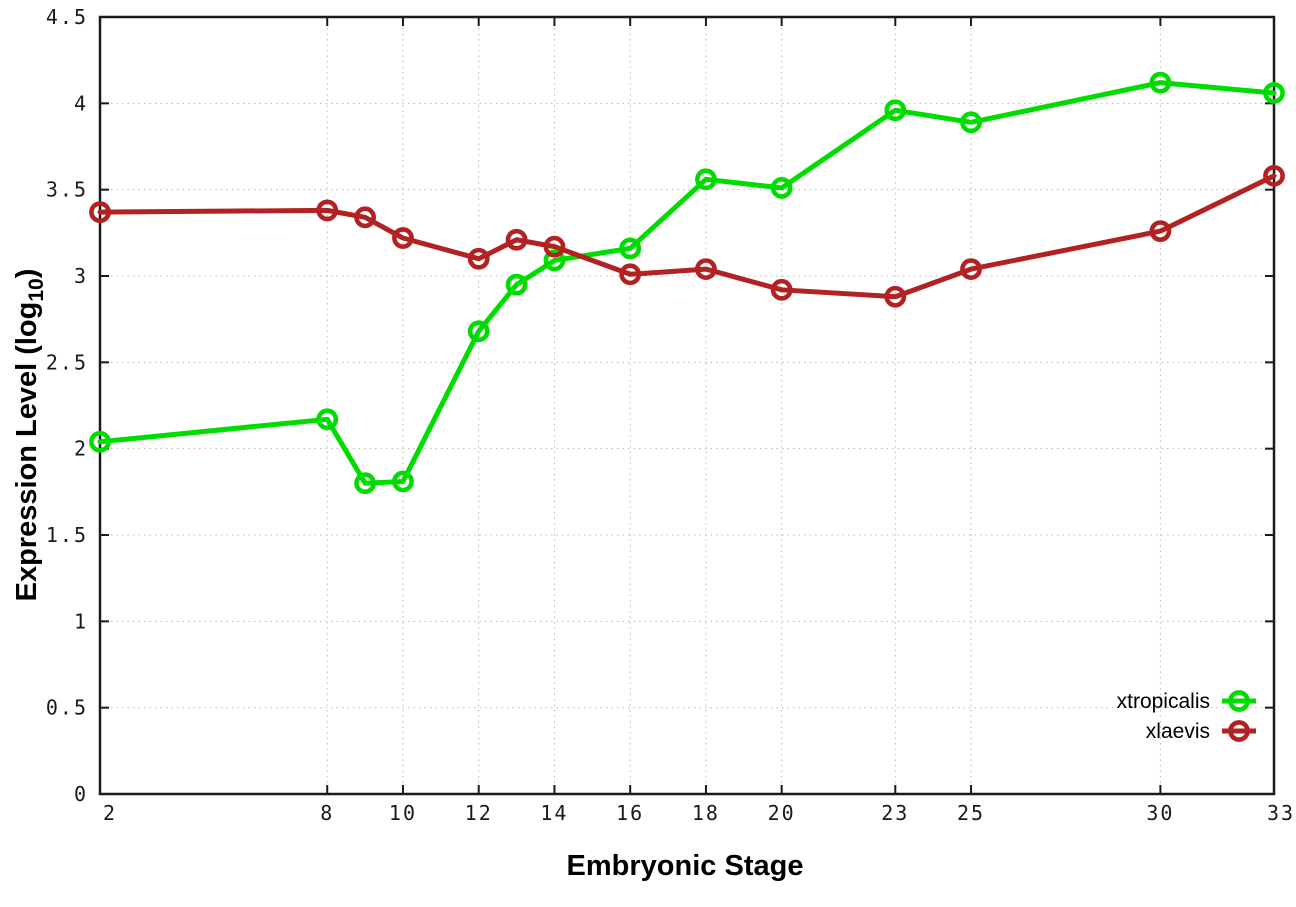  Describe the element at coordinates (479, 813) in the screenshot. I see `x-tick-label: 12` at that location.